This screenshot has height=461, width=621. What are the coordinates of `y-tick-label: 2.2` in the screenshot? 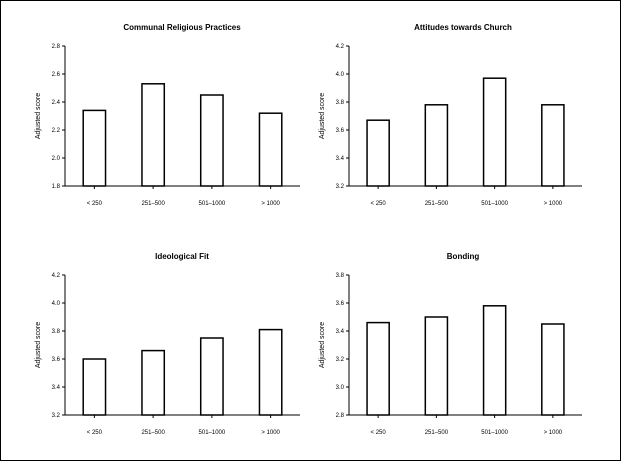 It's located at (56, 131).